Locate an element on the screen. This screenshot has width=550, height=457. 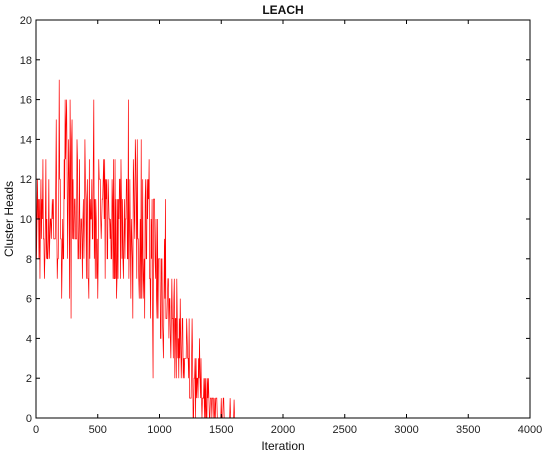
y-tick-label: 18 is located at coordinates (26, 61).